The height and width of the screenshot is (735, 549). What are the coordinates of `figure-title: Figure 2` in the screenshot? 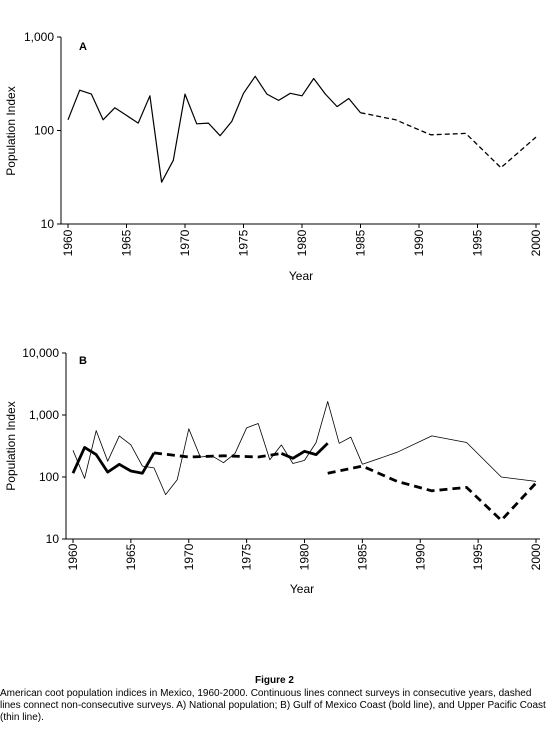 It's located at (274, 680).